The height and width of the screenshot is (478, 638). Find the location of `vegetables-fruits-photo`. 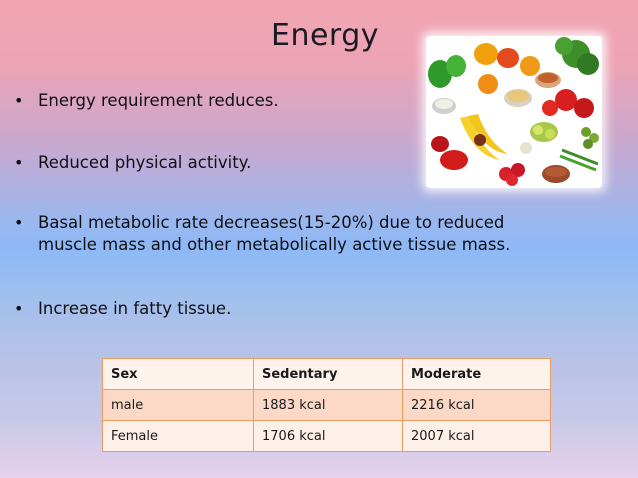

vegetables-fruits-photo is located at coordinates (514, 112).